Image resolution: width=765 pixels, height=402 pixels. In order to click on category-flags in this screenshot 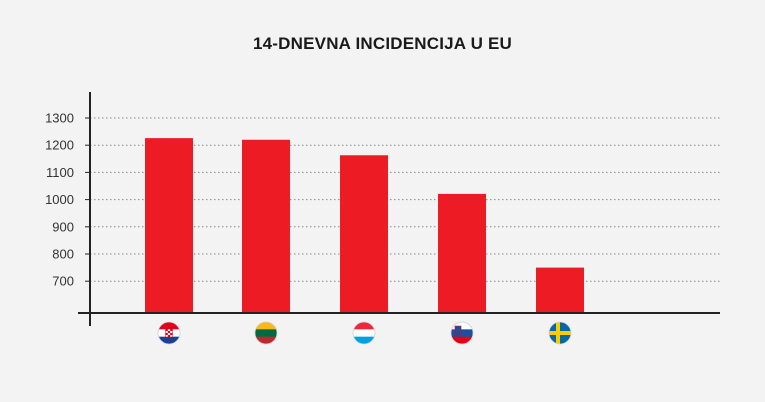, I will do `click(364, 333)`.